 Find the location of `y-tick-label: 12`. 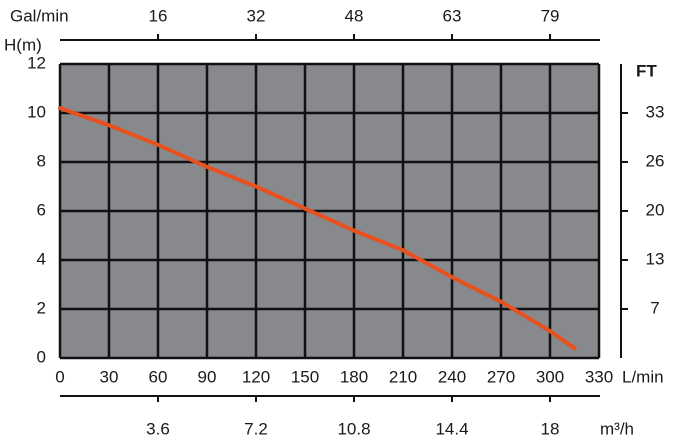

y-tick-label: 12 is located at coordinates (36, 62).